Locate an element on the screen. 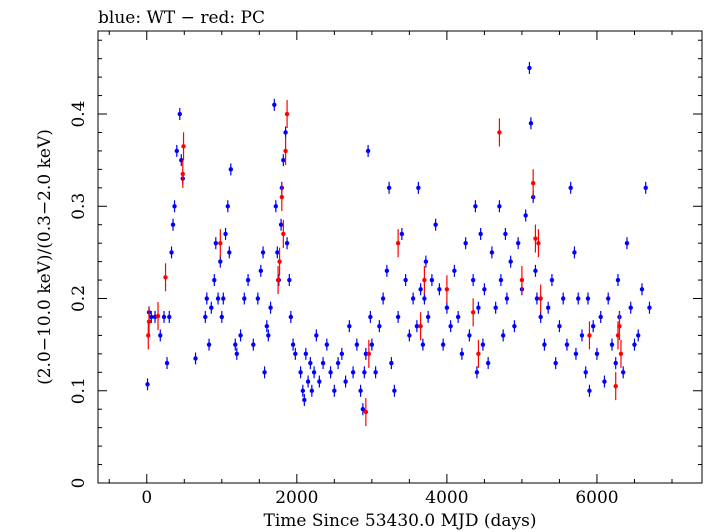 Image resolution: width=705 pixels, height=532 pixels. x-axis-label: Time Since 53430.0 MJD (days) is located at coordinates (400, 521).